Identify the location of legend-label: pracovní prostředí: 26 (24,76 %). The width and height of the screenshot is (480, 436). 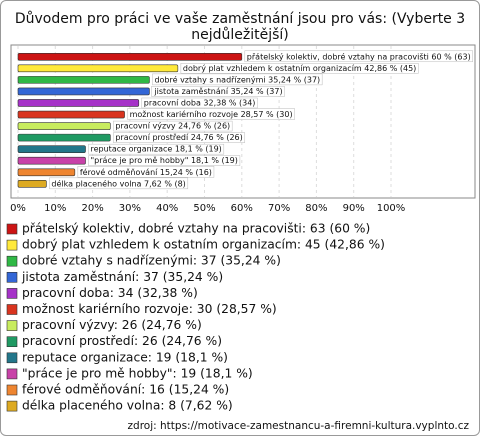
(122, 341).